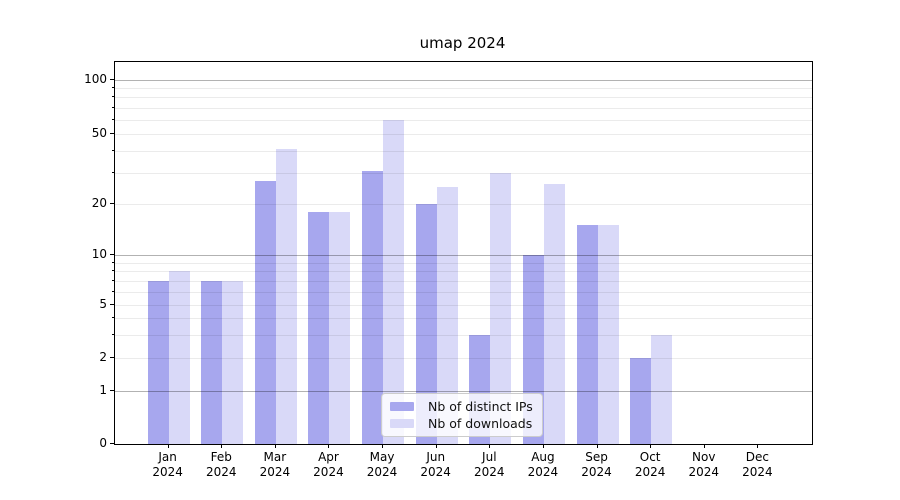 The height and width of the screenshot is (500, 900). I want to click on x-tick-mar, so click(275, 446).